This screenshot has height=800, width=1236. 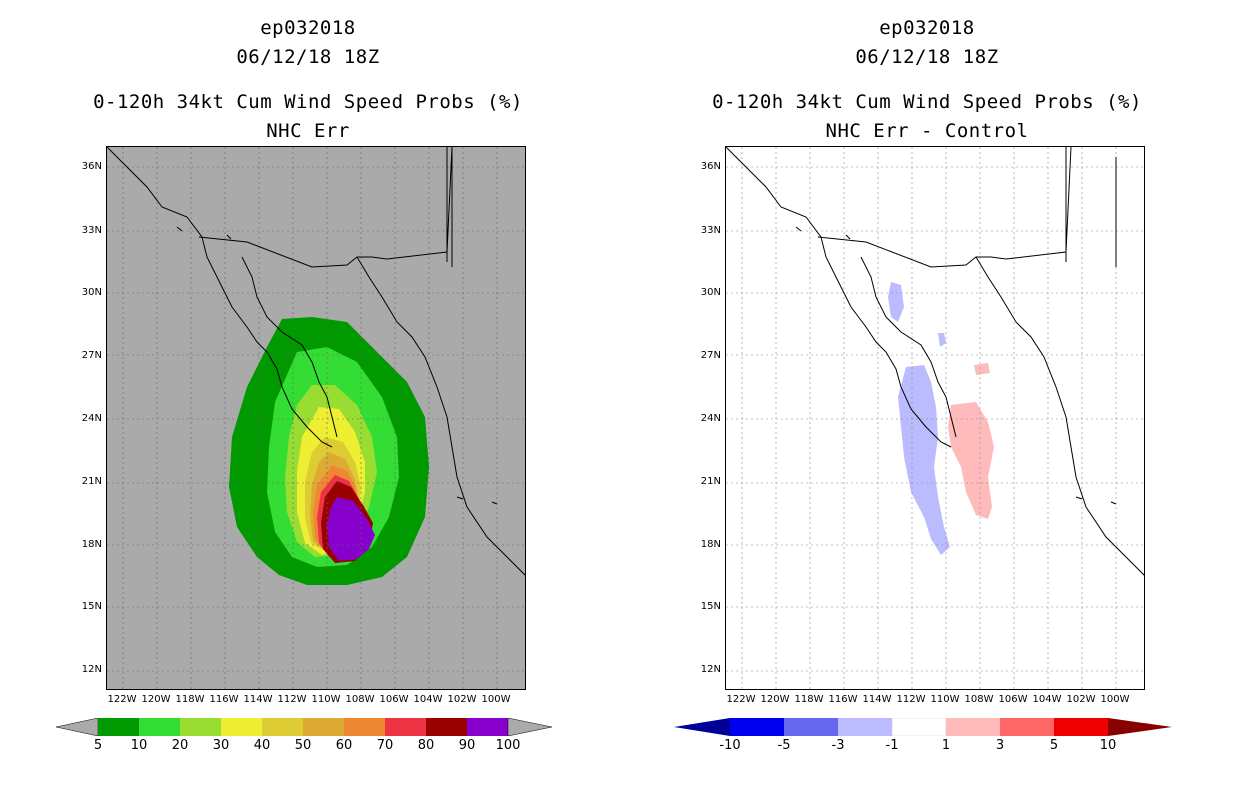 I want to click on right-lon-120: 120W, so click(x=775, y=699).